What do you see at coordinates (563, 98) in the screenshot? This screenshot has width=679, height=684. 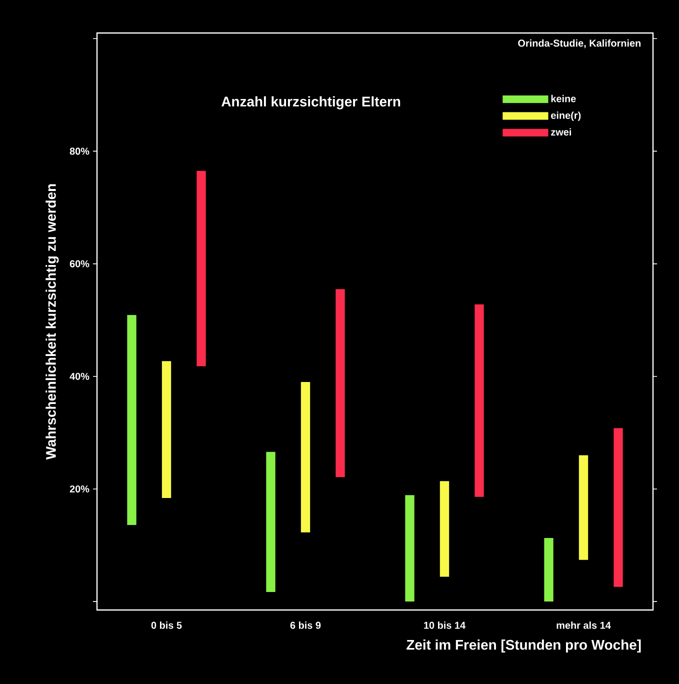 I see `legend-label: keine` at bounding box center [563, 98].